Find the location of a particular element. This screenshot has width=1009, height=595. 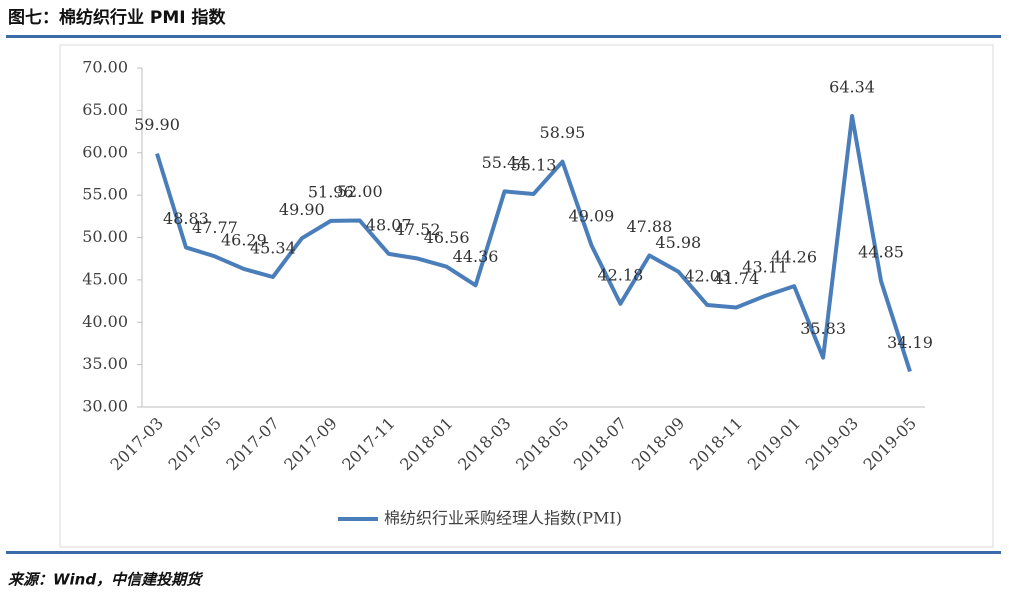

x-tick-label: 2019-03 is located at coordinates (832, 444).